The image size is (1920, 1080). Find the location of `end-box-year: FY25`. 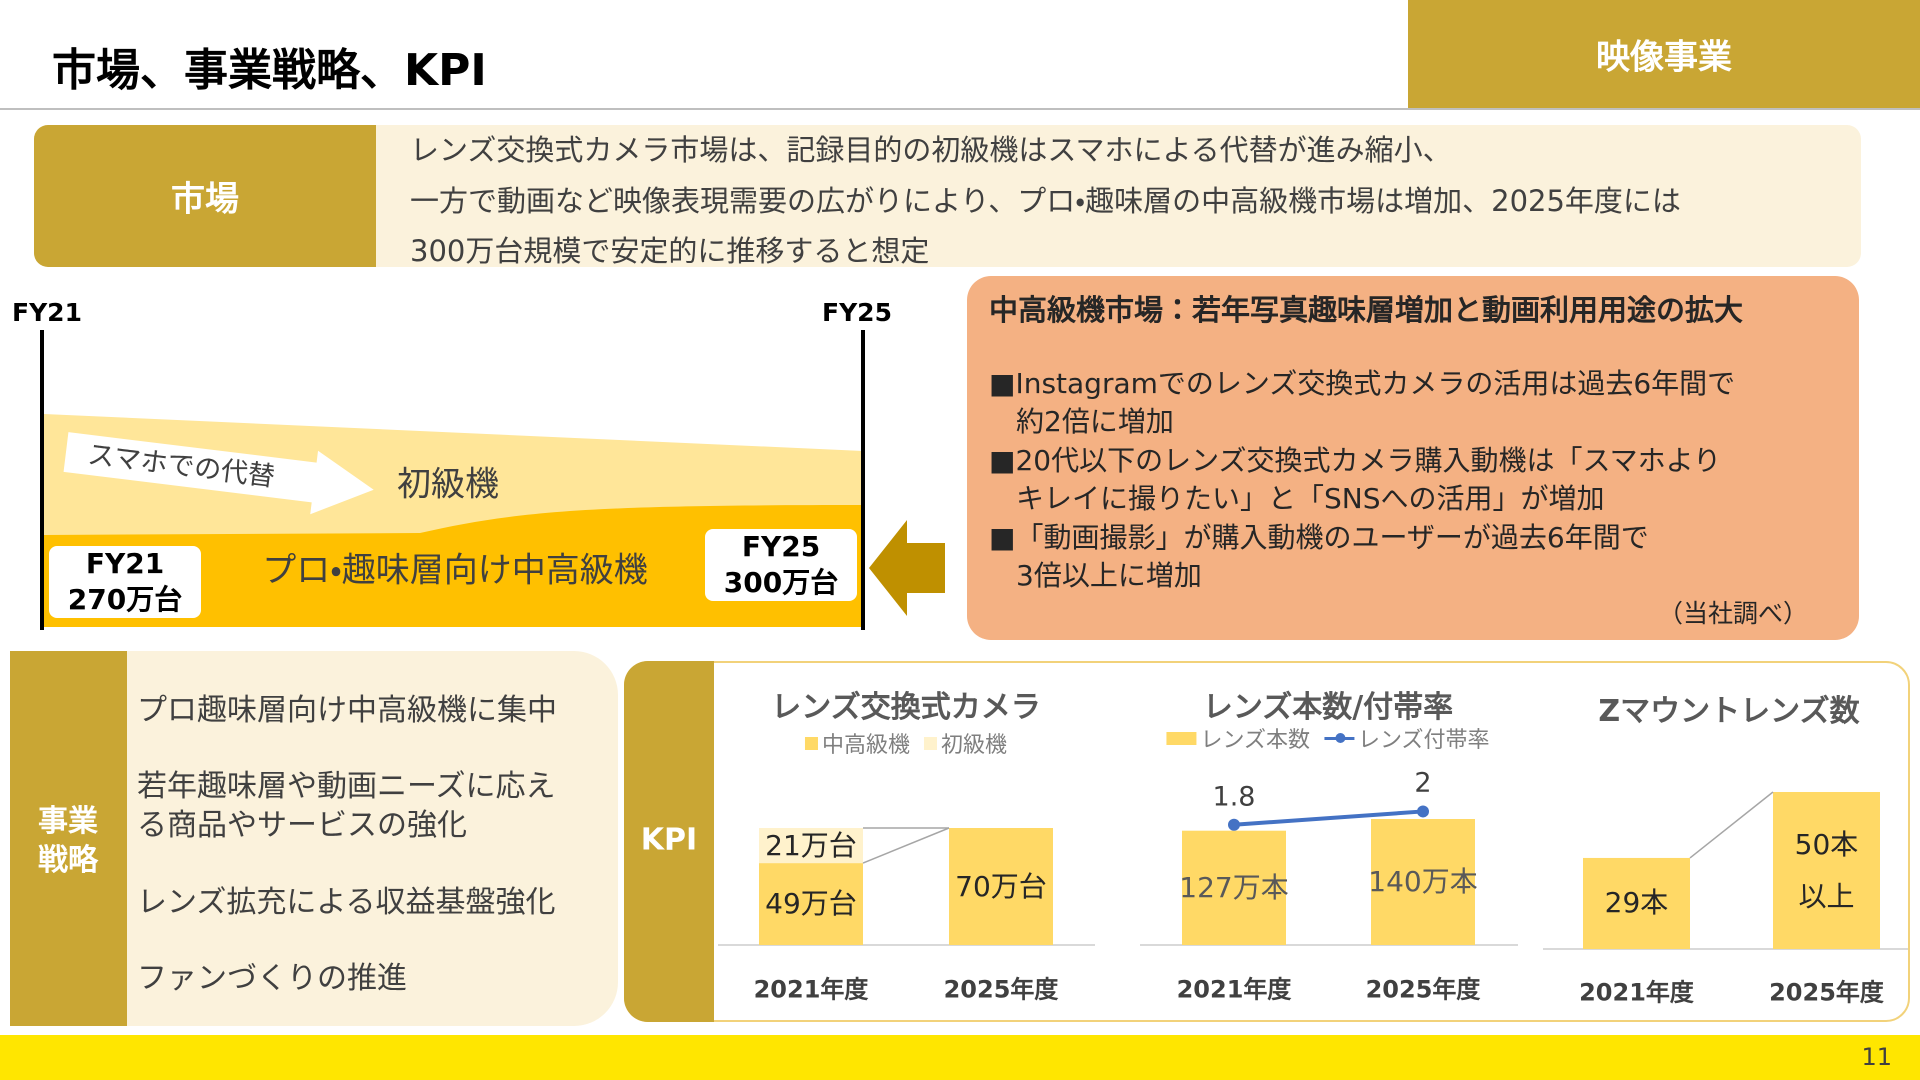

end-box-year: FY25 is located at coordinates (781, 546).